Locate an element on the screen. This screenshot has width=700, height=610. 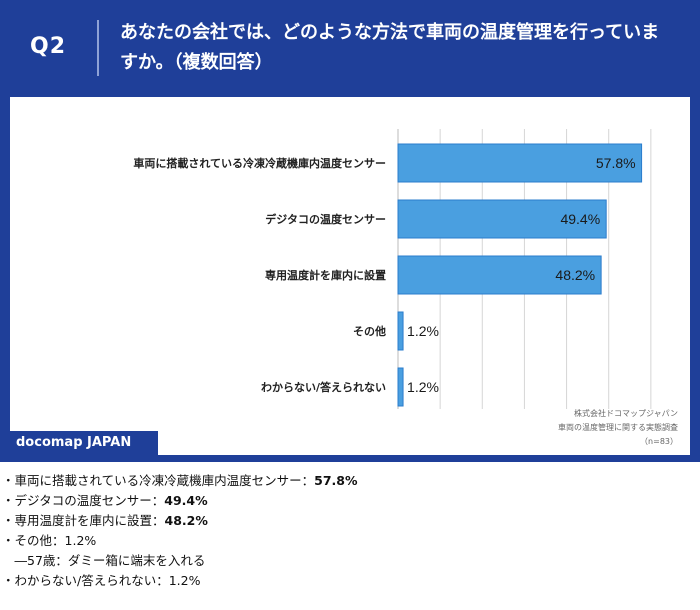
summary-subitem: ―57歳：ダミー箱に端末を入れる is located at coordinates (104, 560).